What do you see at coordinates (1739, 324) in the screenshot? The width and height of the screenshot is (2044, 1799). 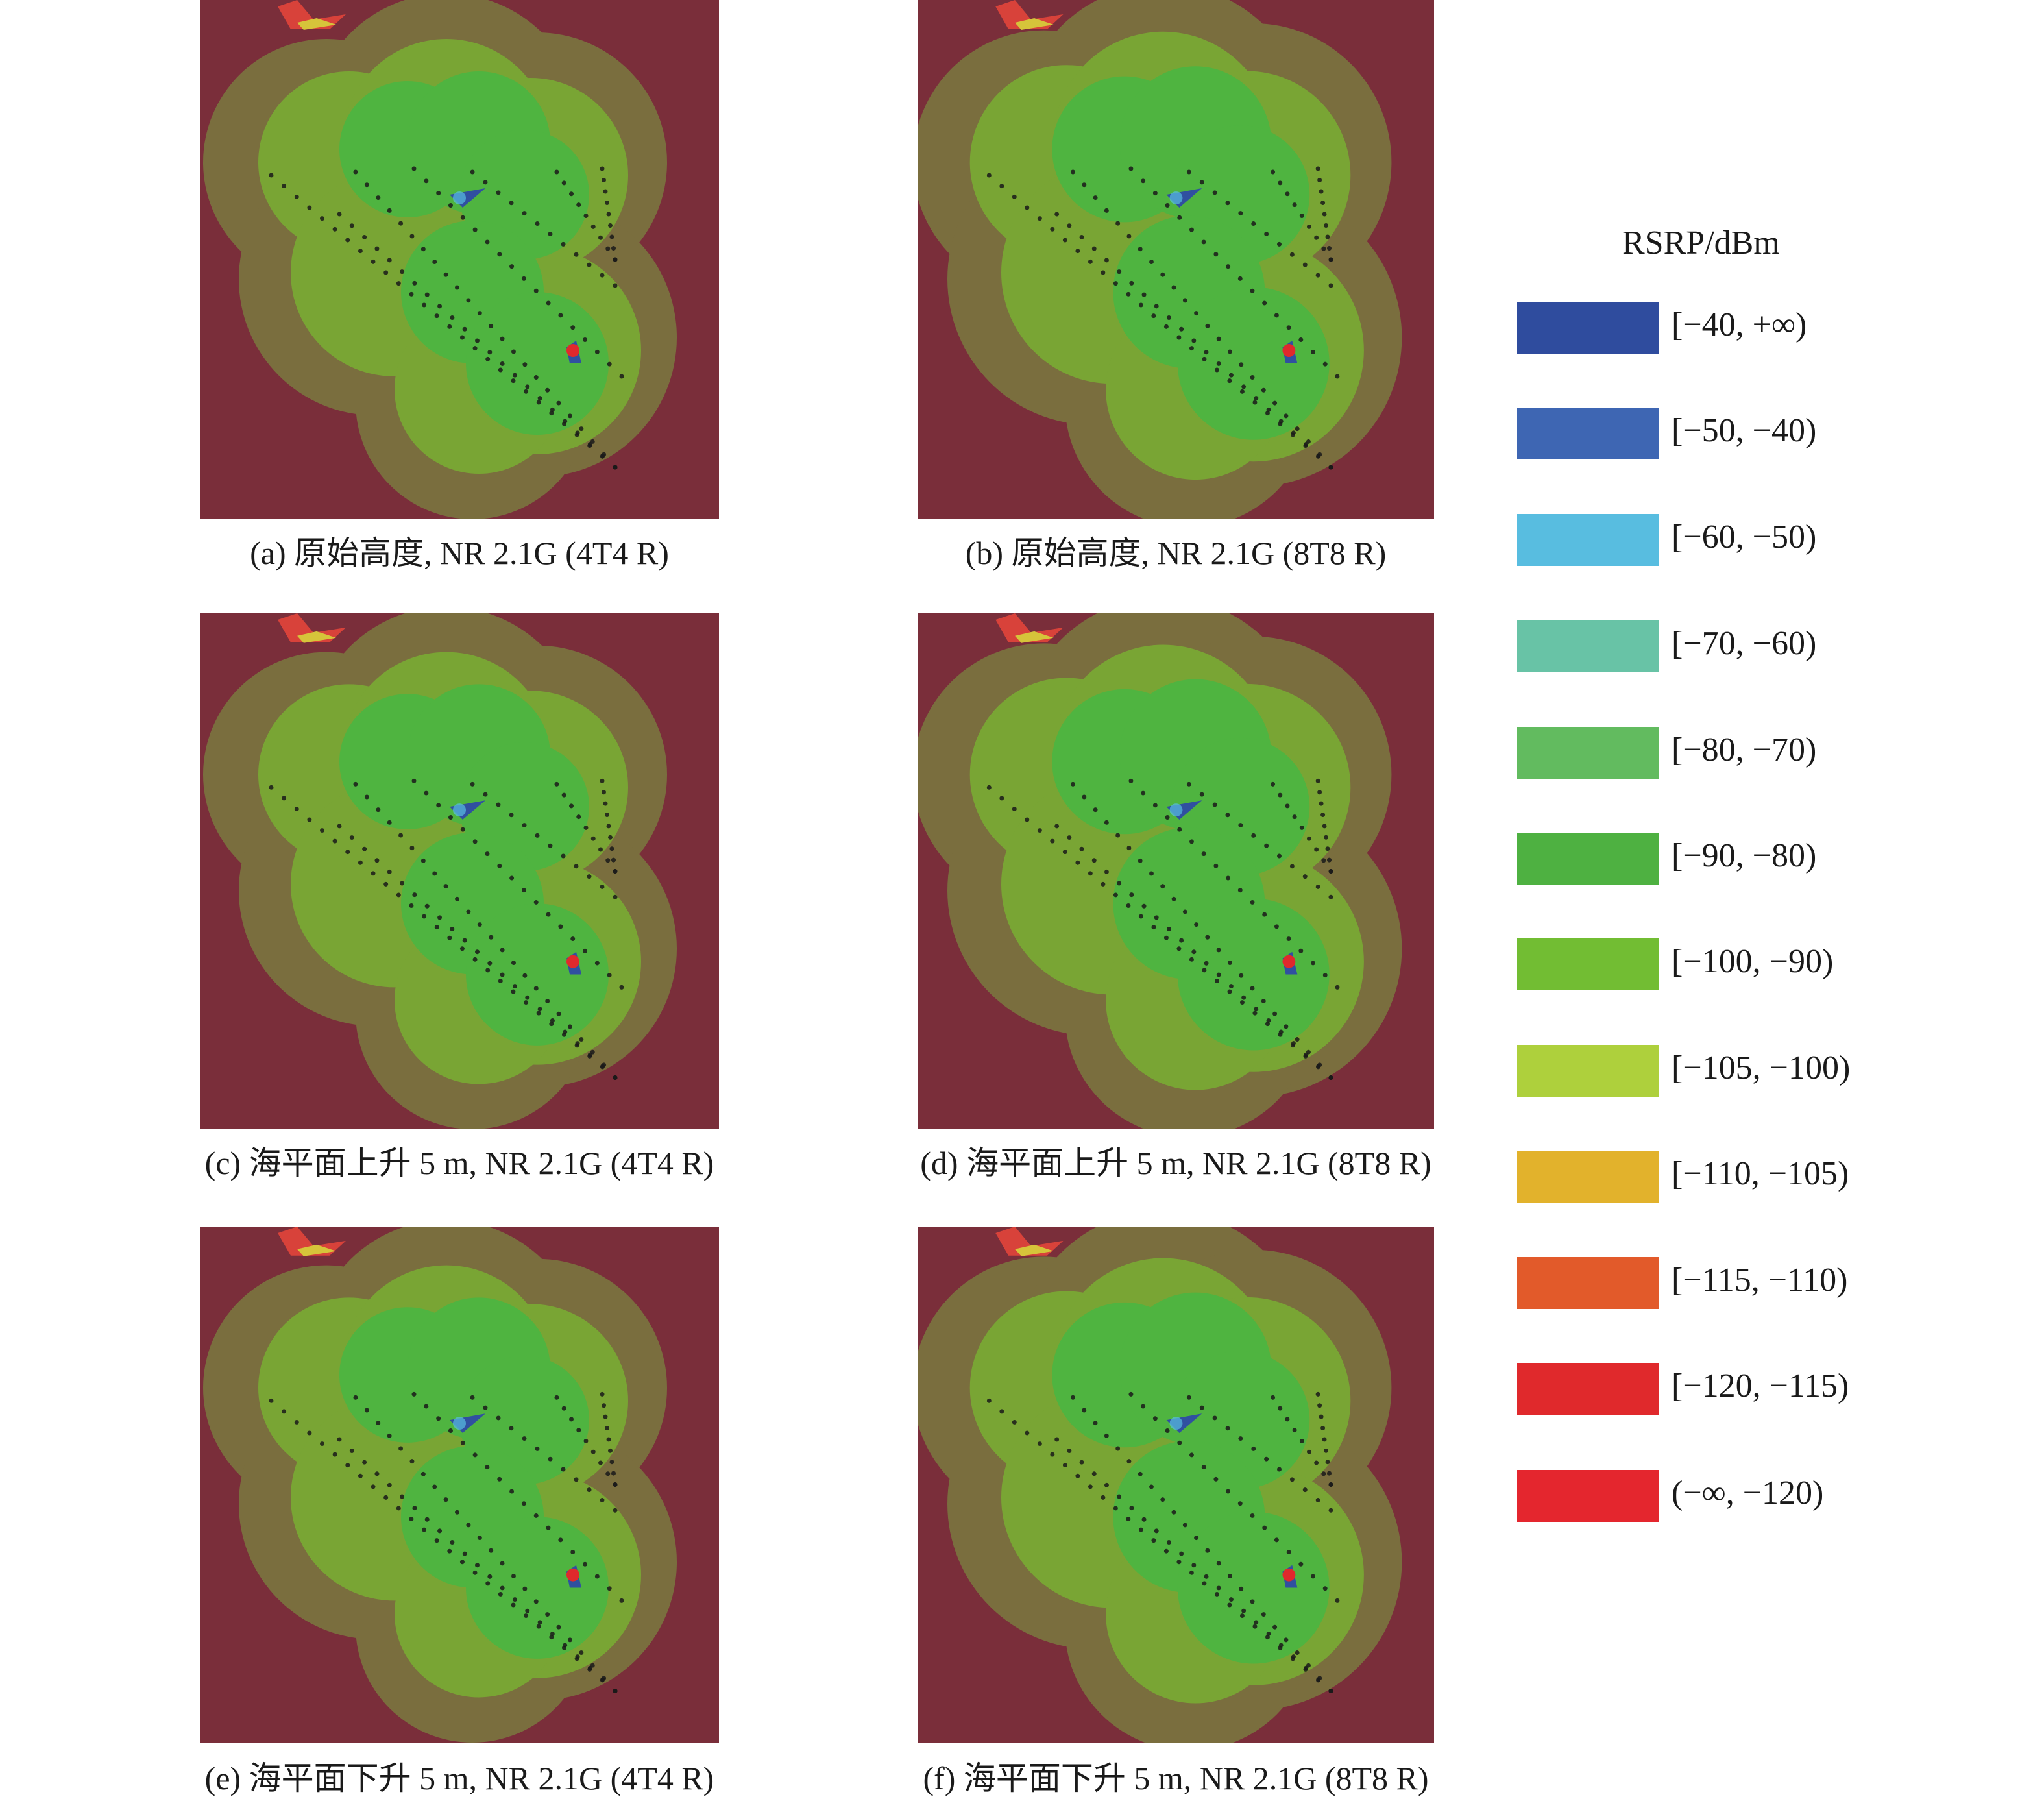 I see `legend-label: [−40, +∞)` at bounding box center [1739, 324].